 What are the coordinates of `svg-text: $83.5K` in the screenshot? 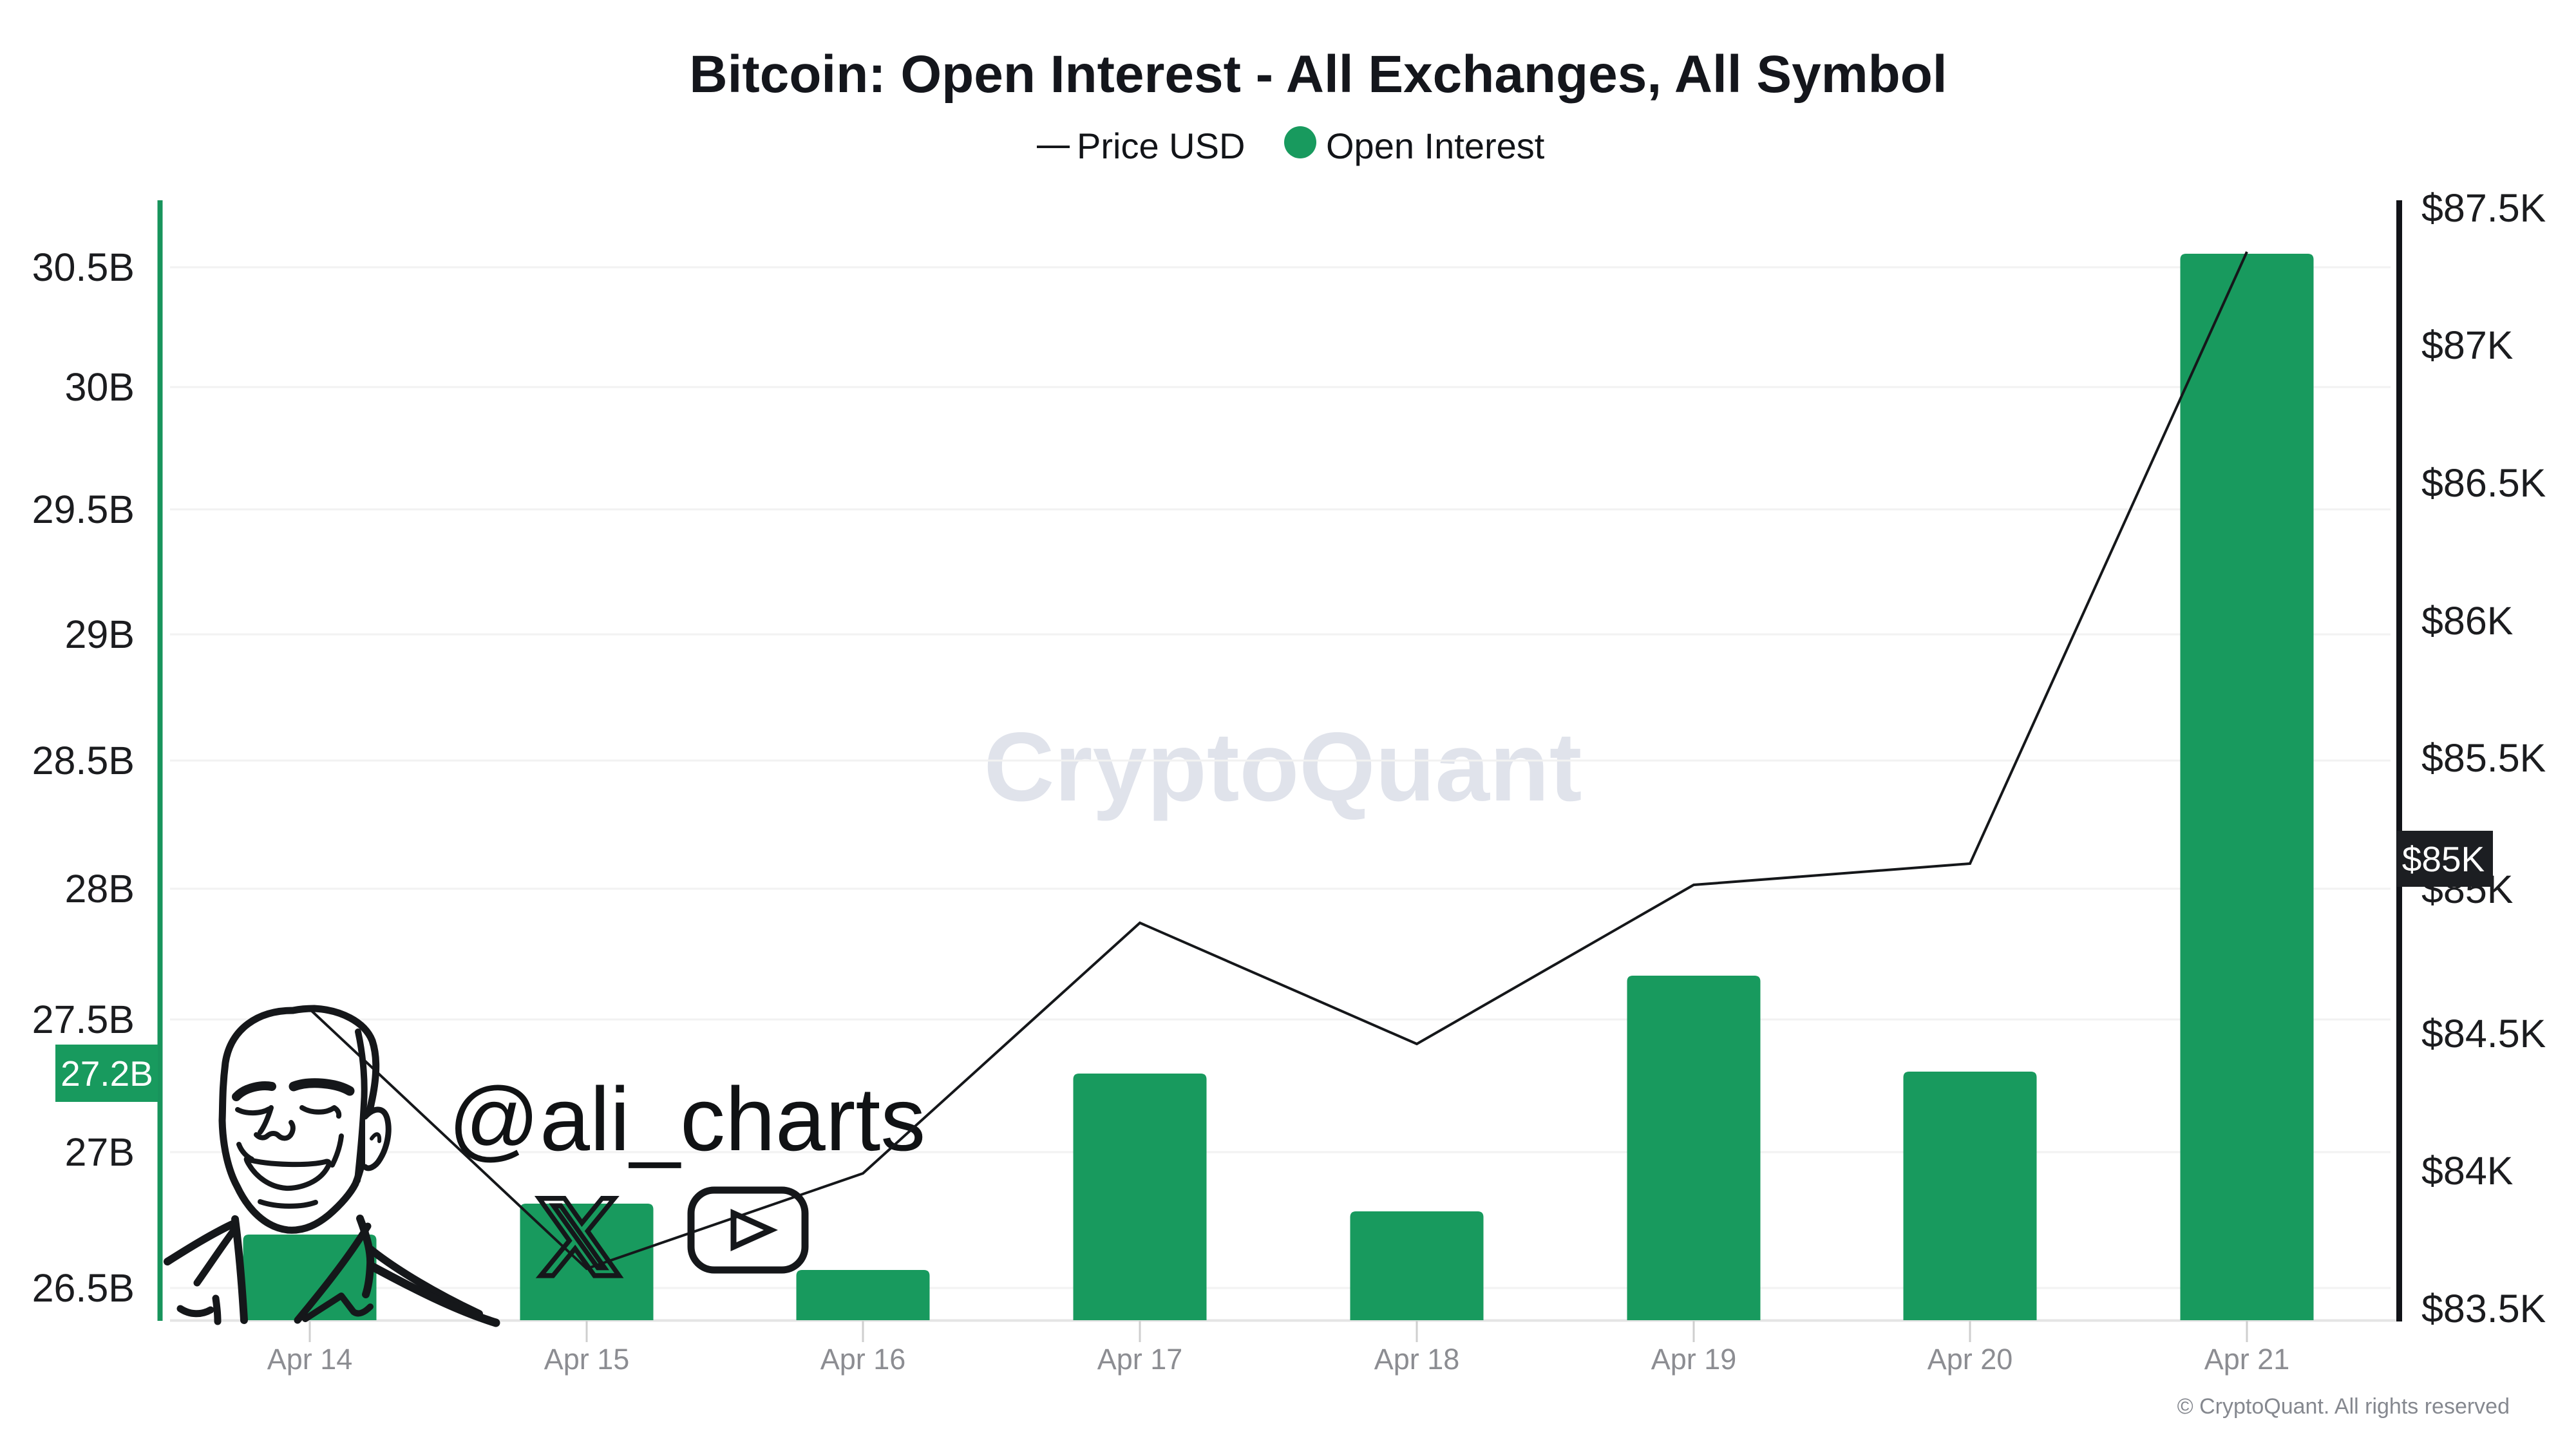 It's located at (2483, 1309).